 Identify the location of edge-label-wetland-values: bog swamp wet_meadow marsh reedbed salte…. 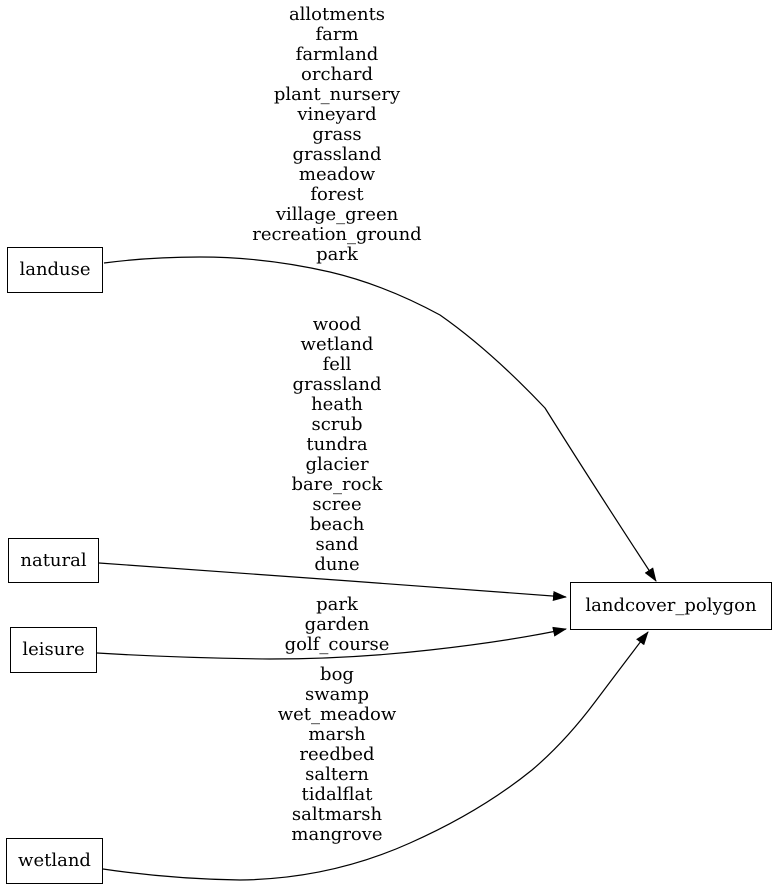
(337, 754).